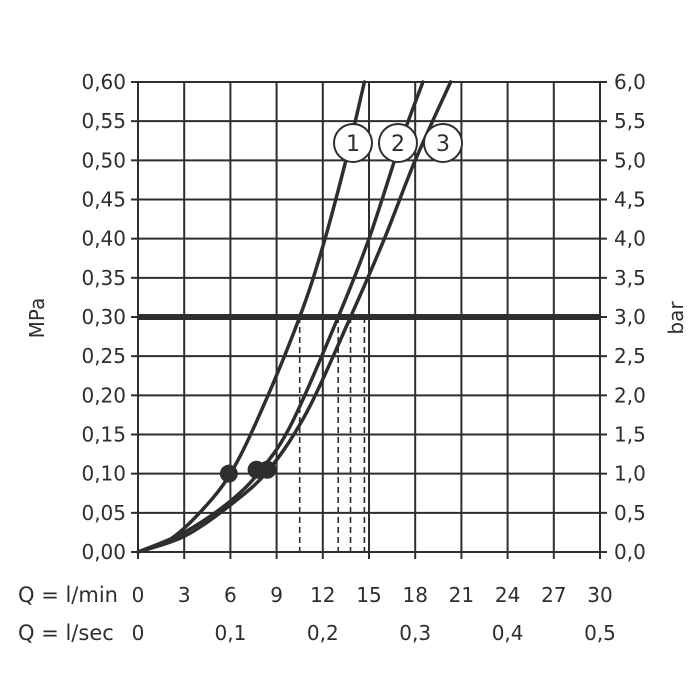 This screenshot has height=700, width=700. Describe the element at coordinates (630, 435) in the screenshot. I see `right-tick-label: 1,5` at that location.